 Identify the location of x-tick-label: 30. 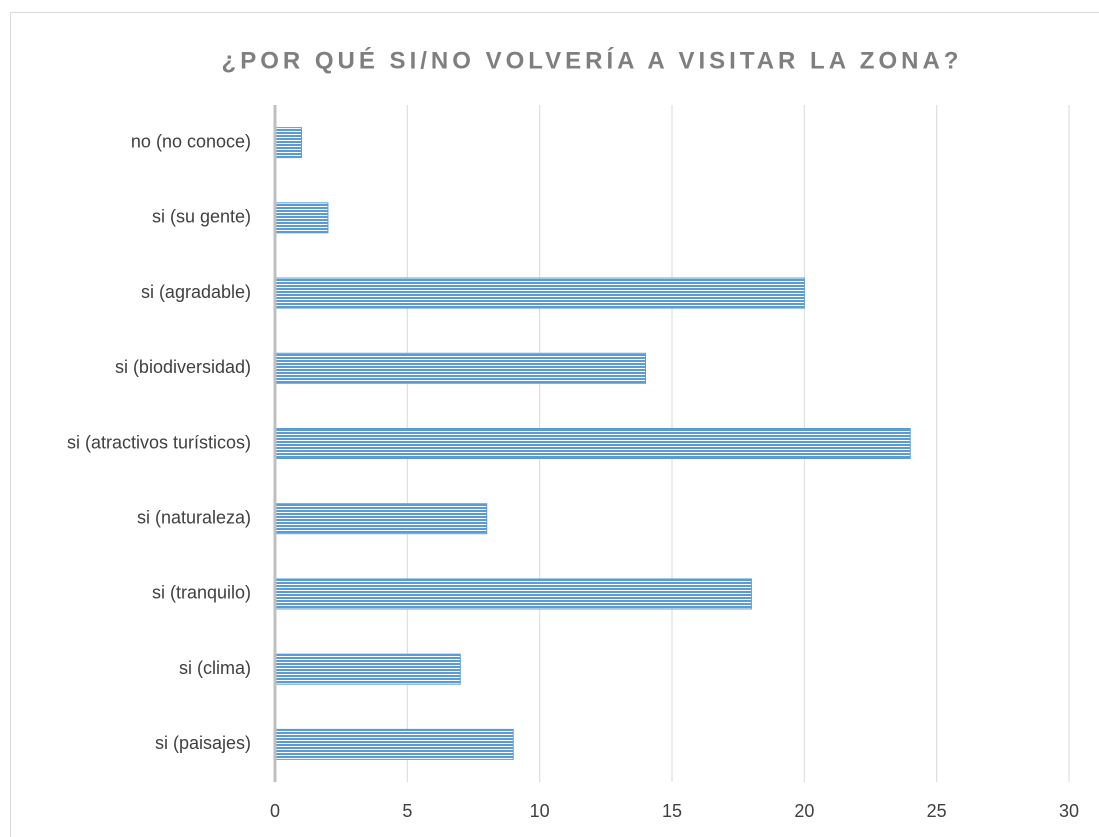
(1069, 811).